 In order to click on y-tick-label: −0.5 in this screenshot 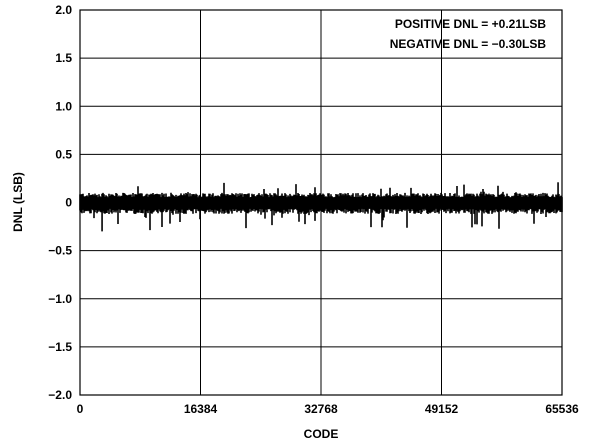, I will do `click(60, 251)`.